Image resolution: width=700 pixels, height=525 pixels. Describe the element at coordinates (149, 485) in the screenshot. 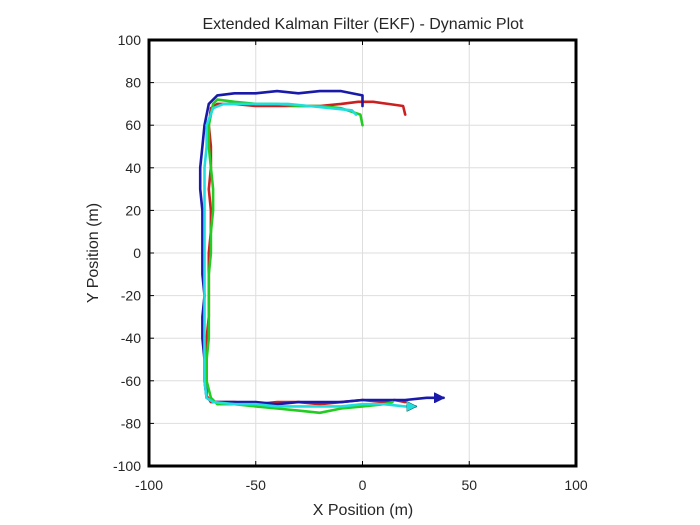

I see `x-tick-label: -100` at that location.